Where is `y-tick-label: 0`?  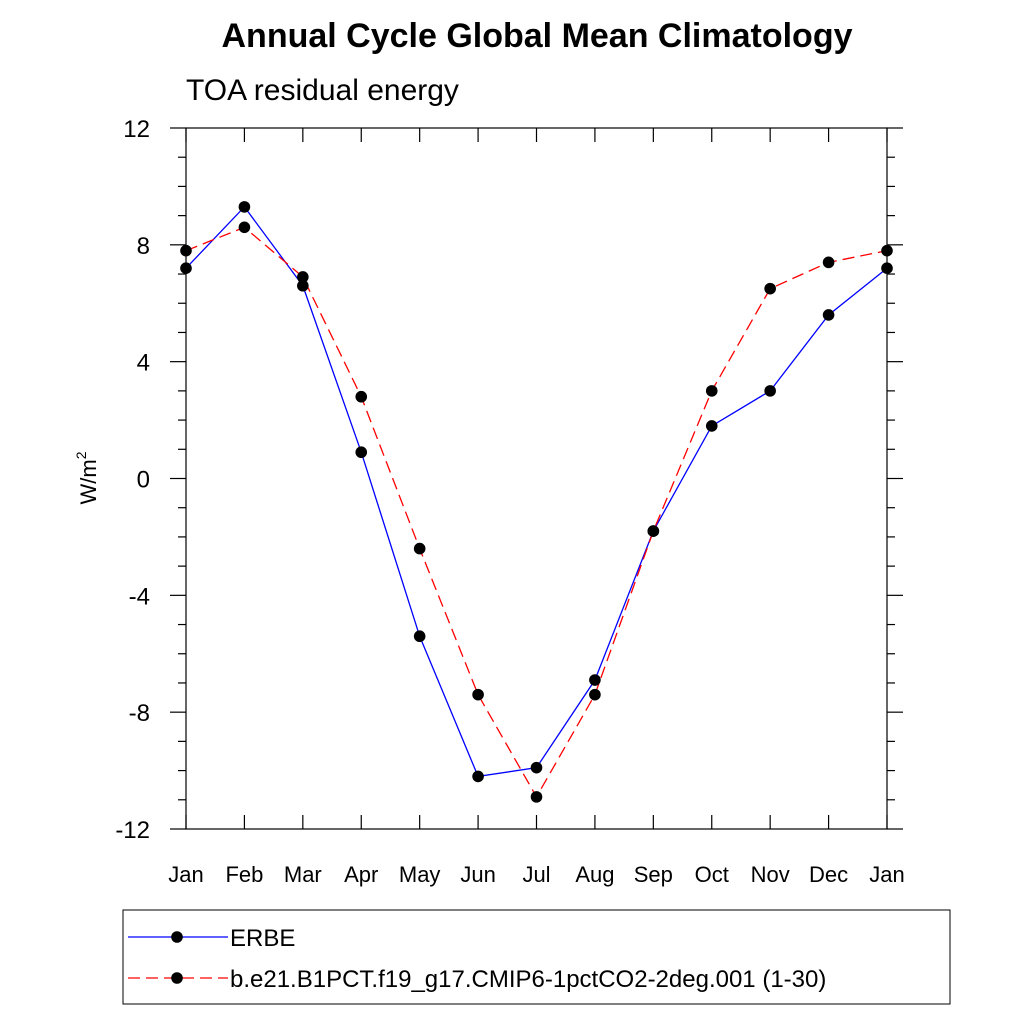 y-tick-label: 0 is located at coordinates (143, 480).